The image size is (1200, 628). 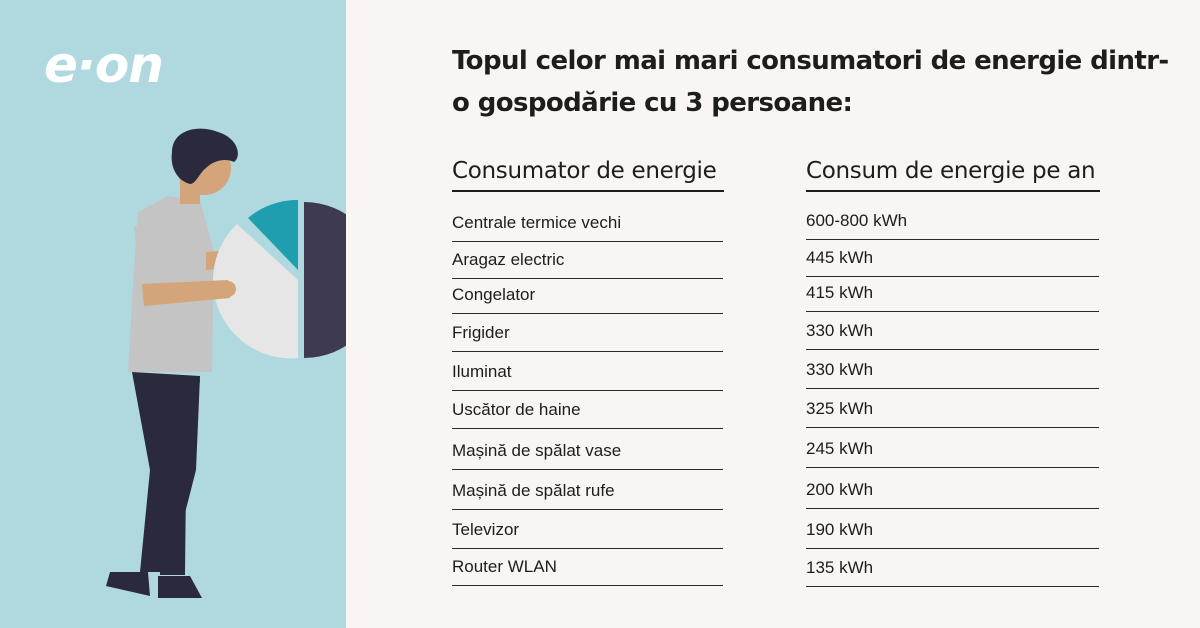 I want to click on table-row-consumption: 200 kWh, so click(x=952, y=490).